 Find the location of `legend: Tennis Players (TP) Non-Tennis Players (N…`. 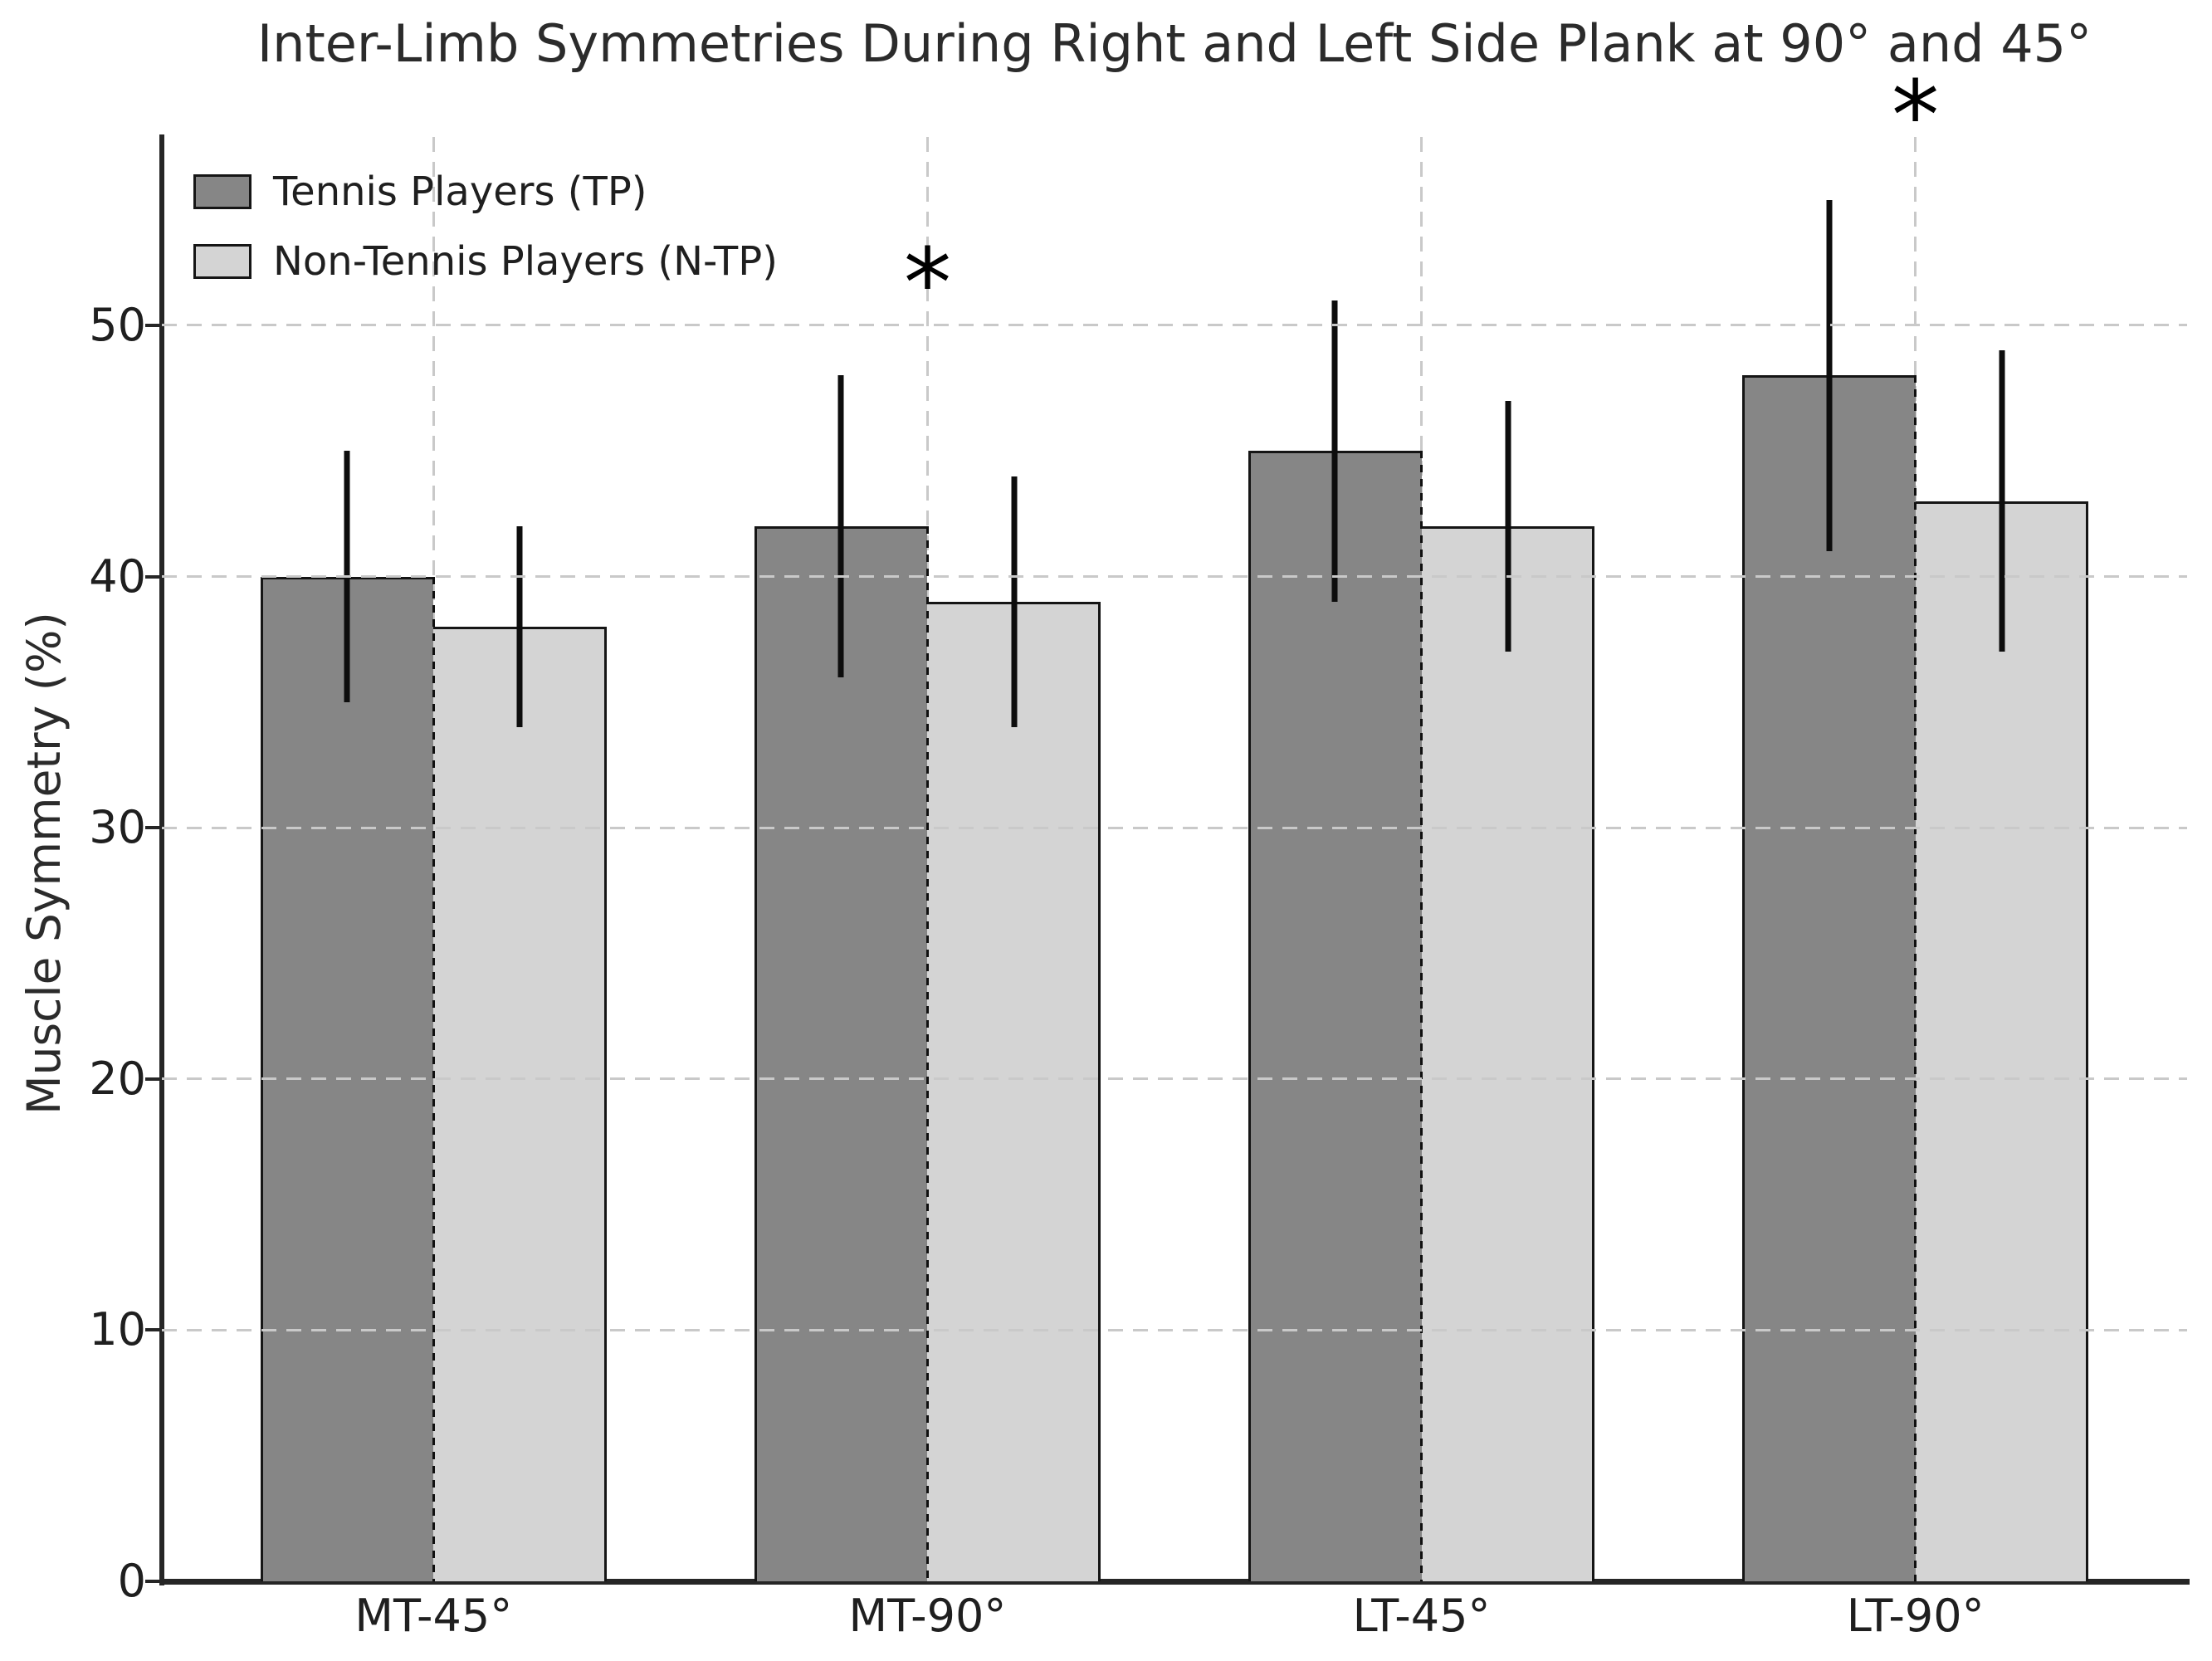

legend: Tennis Players (TP) Non-Tennis Players (N… is located at coordinates (485, 238).